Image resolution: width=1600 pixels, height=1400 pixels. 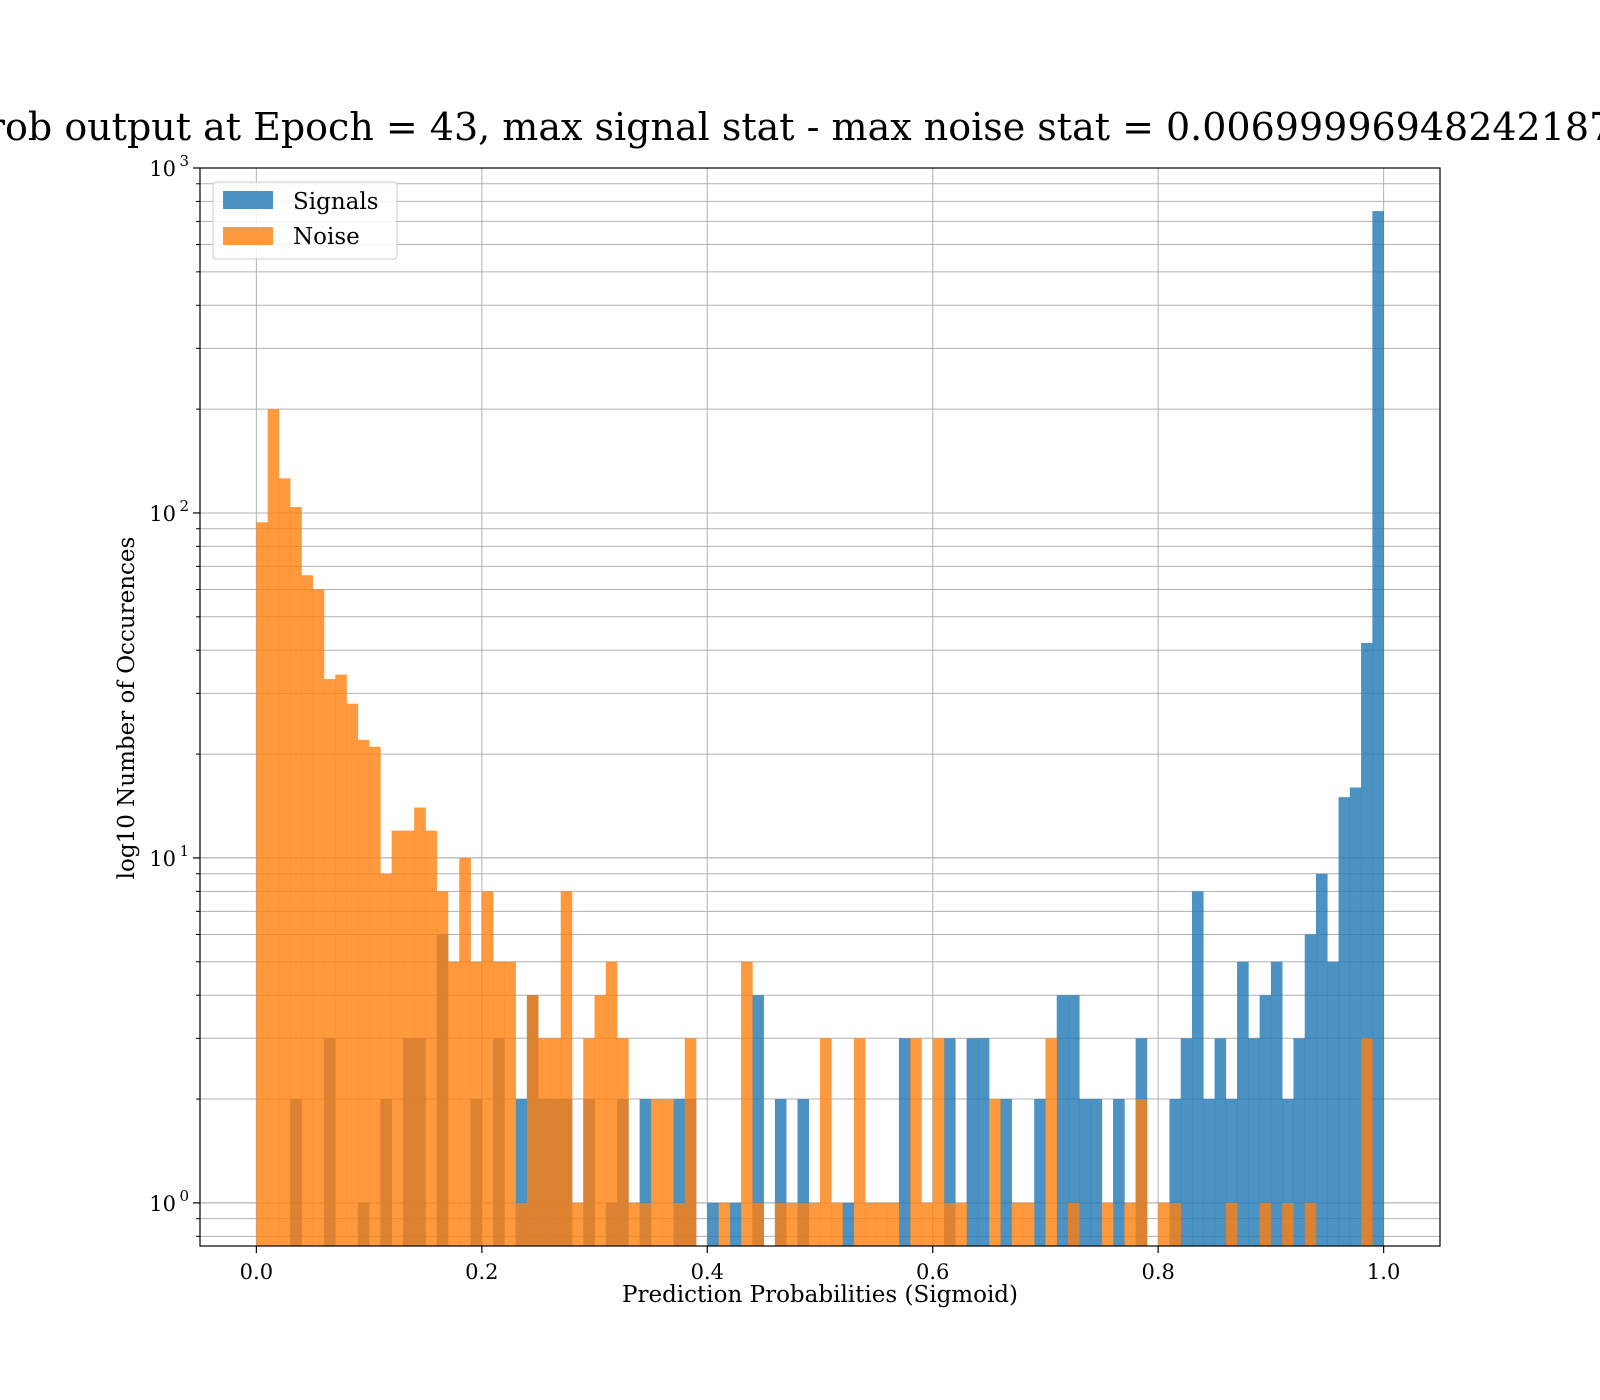 What do you see at coordinates (1383, 1272) in the screenshot?
I see `x-tick-label: 1.0` at bounding box center [1383, 1272].